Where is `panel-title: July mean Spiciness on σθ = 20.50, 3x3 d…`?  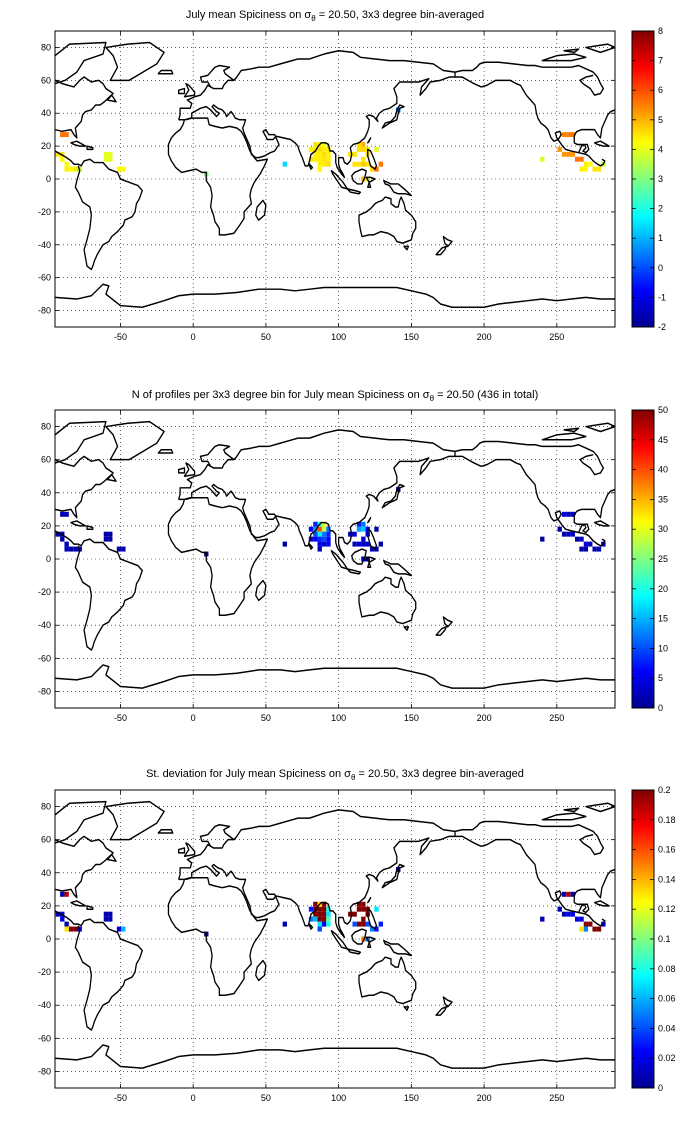 panel-title: July mean Spiciness on σθ = 20.50, 3x3 d… is located at coordinates (335, 16).